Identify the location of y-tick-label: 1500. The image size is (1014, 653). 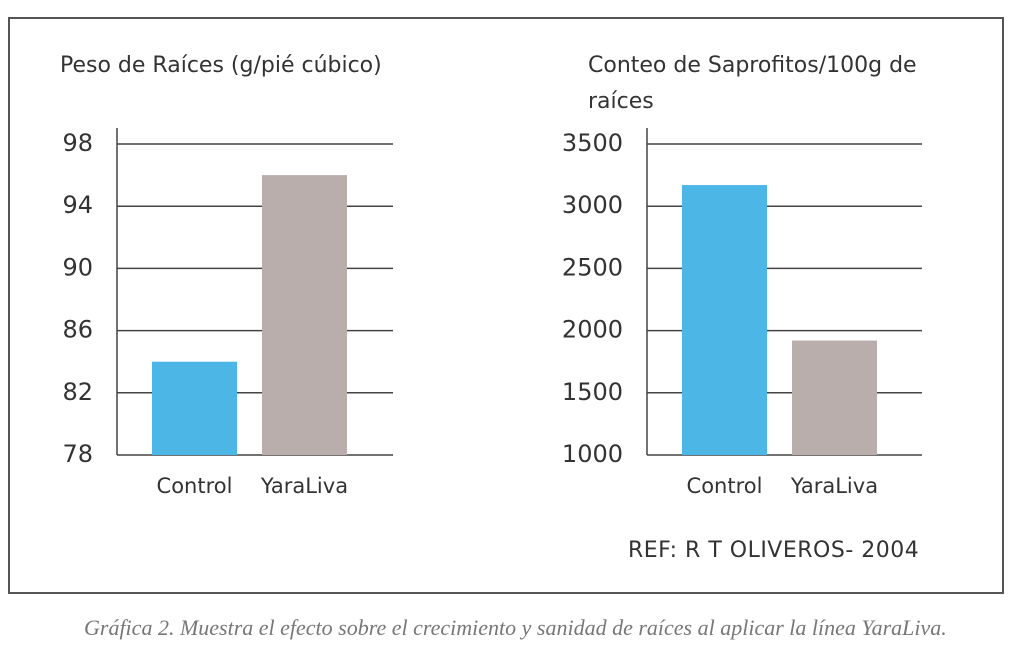
(592, 392).